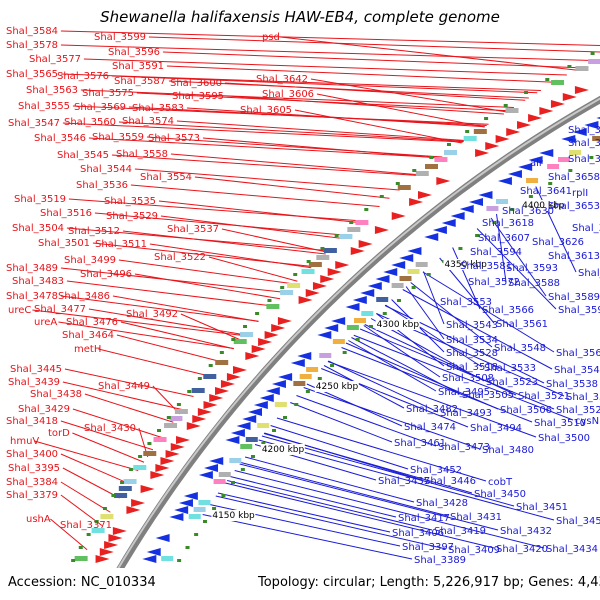  What do you see at coordinates (584, 143) in the screenshot?
I see `right-gene-label: Shal_3689` at bounding box center [584, 143].